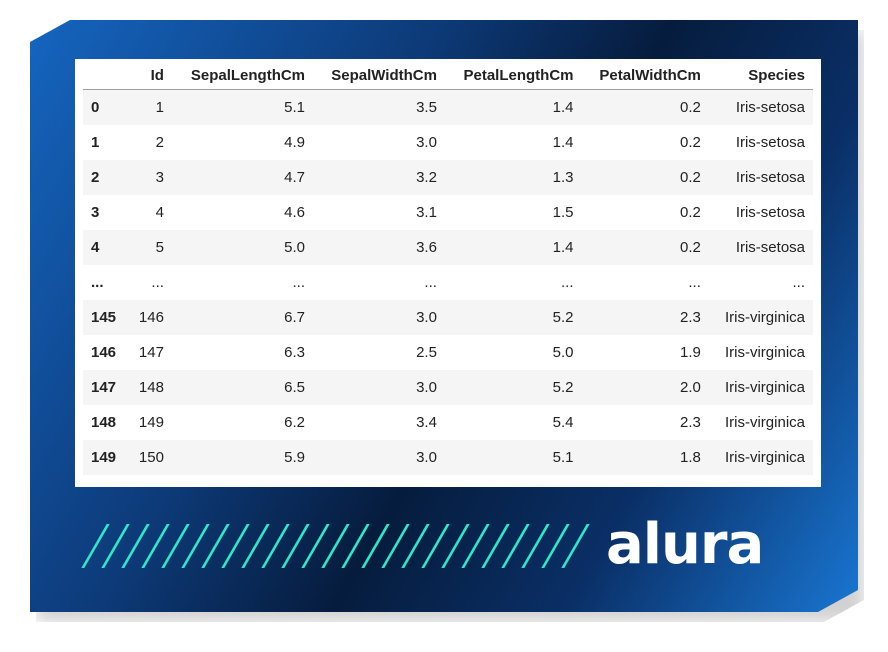 This screenshot has height=652, width=888. I want to click on table-row: 146 147 6.3 2.5 5.0 1.9 Iris-virginica, so click(448, 352).